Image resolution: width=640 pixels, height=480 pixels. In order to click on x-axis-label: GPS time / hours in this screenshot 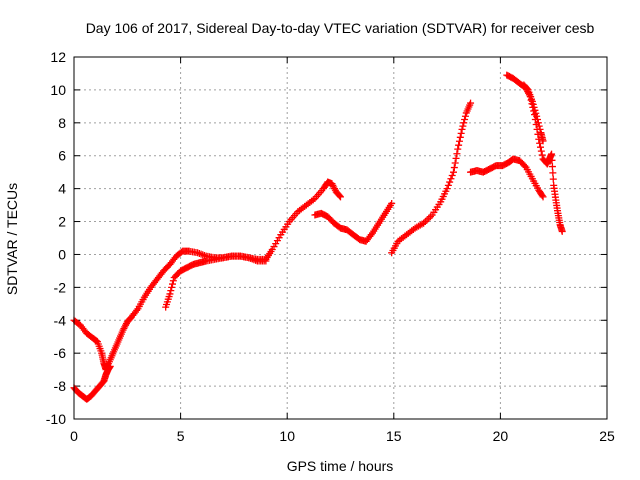, I will do `click(340, 466)`.